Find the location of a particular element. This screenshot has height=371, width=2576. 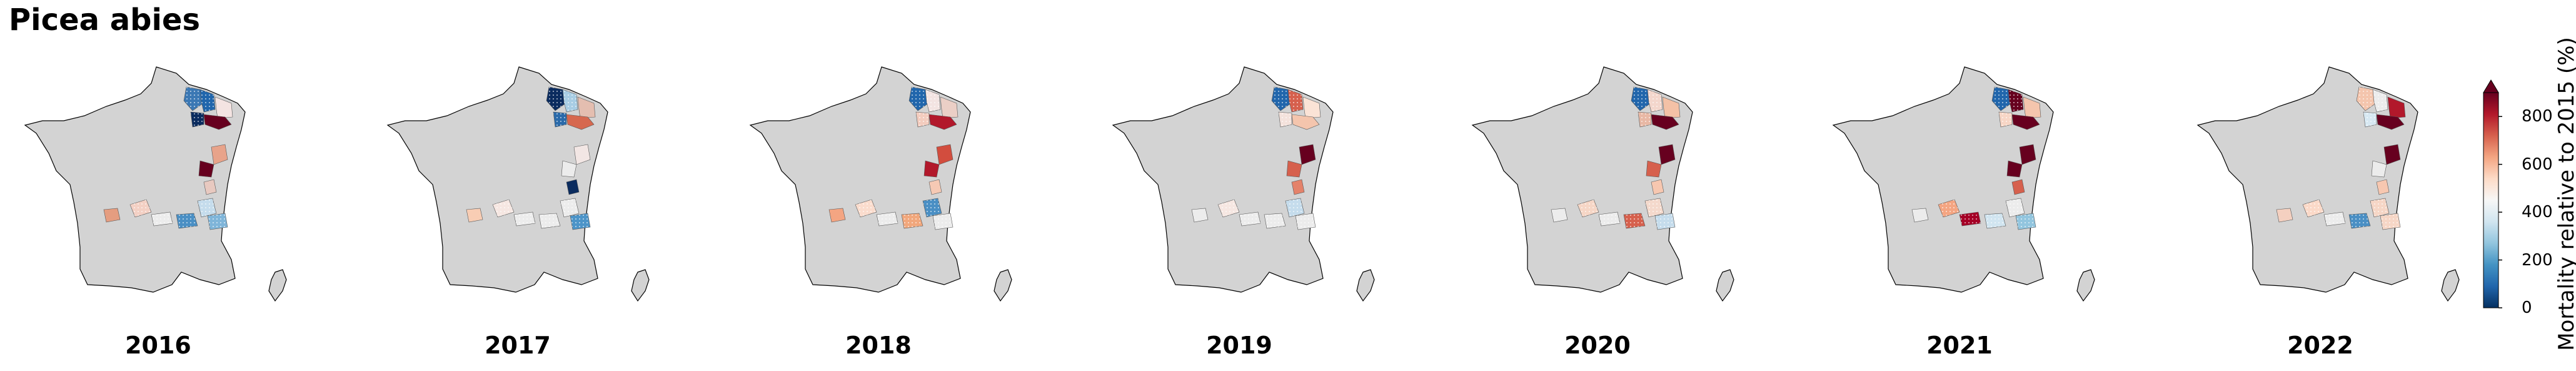

map-panel-2019 is located at coordinates (1247, 184).